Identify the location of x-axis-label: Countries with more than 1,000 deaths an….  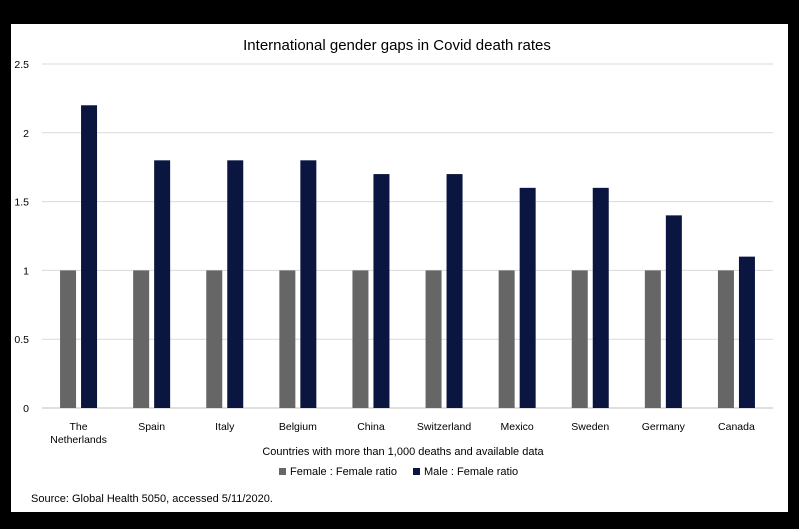
(403, 452).